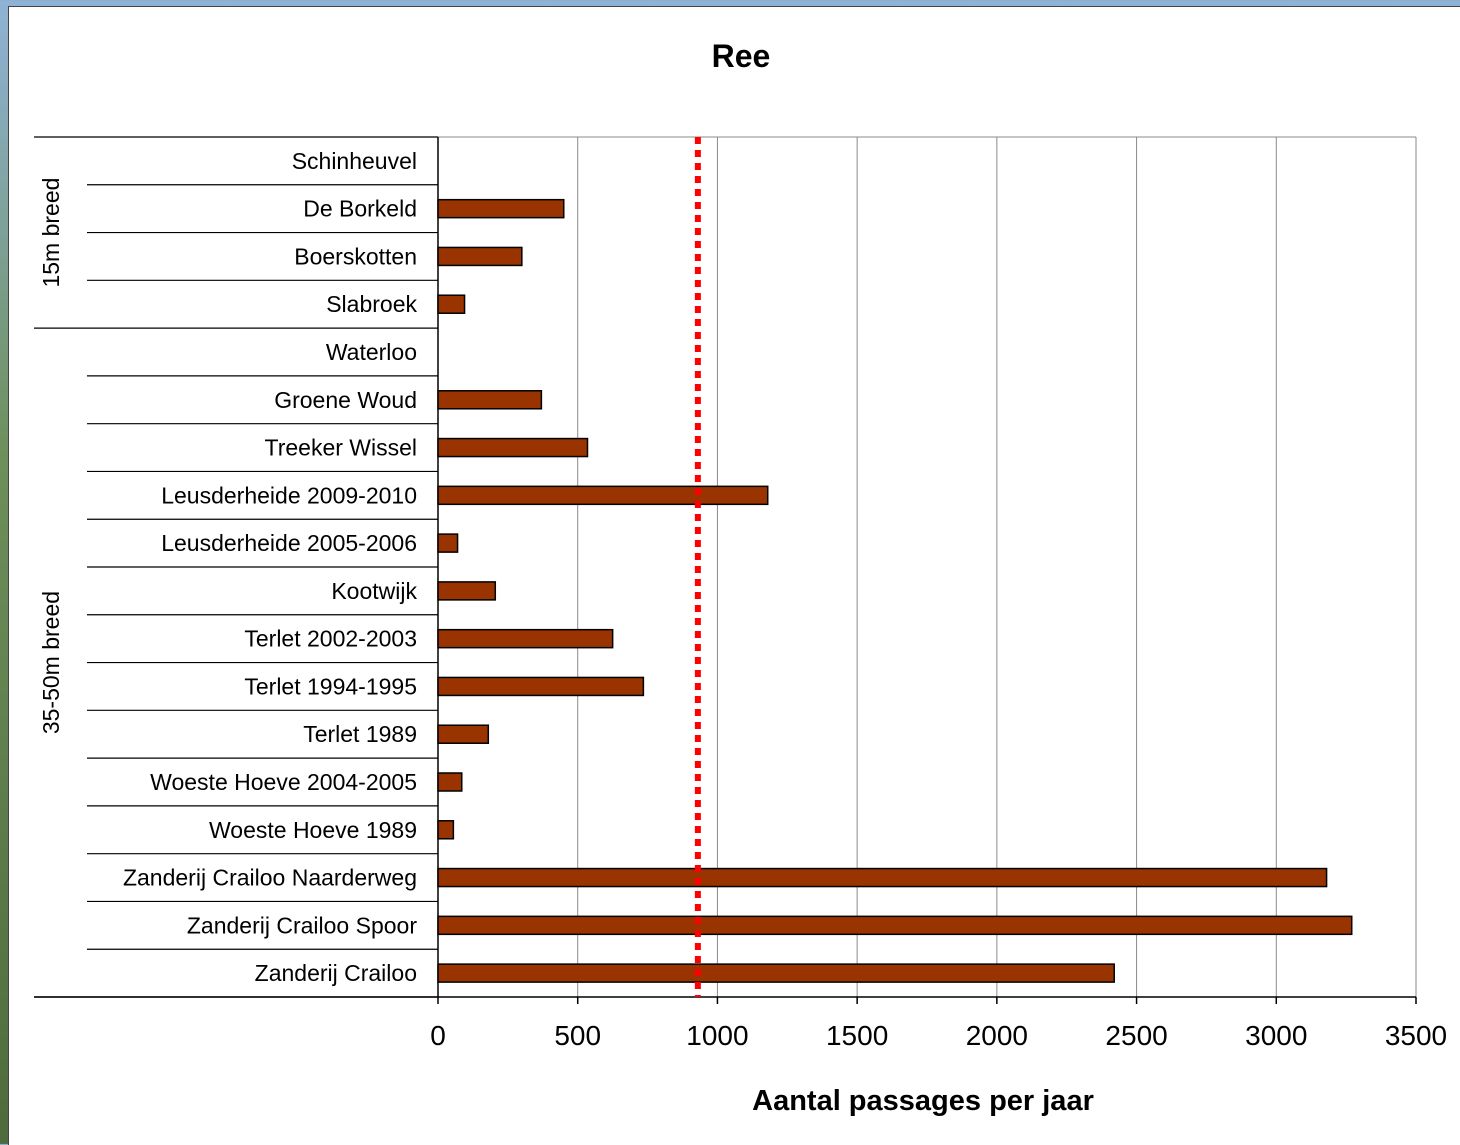 The width and height of the screenshot is (1460, 1145). What do you see at coordinates (997, 1035) in the screenshot?
I see `x-tick-label: 2000` at bounding box center [997, 1035].